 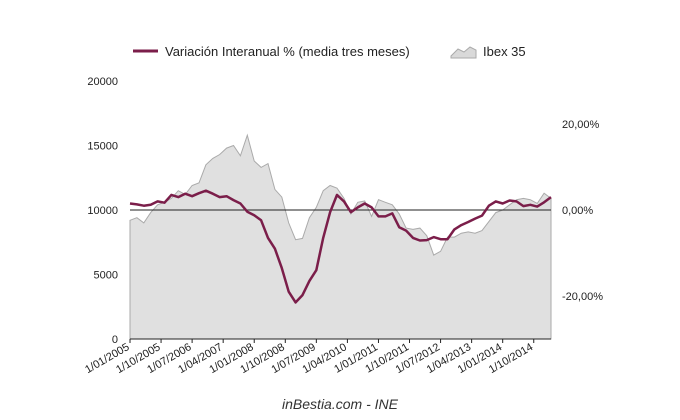 What do you see at coordinates (504, 51) in the screenshot?
I see `legend-label-ibex: Ibex 35` at bounding box center [504, 51].